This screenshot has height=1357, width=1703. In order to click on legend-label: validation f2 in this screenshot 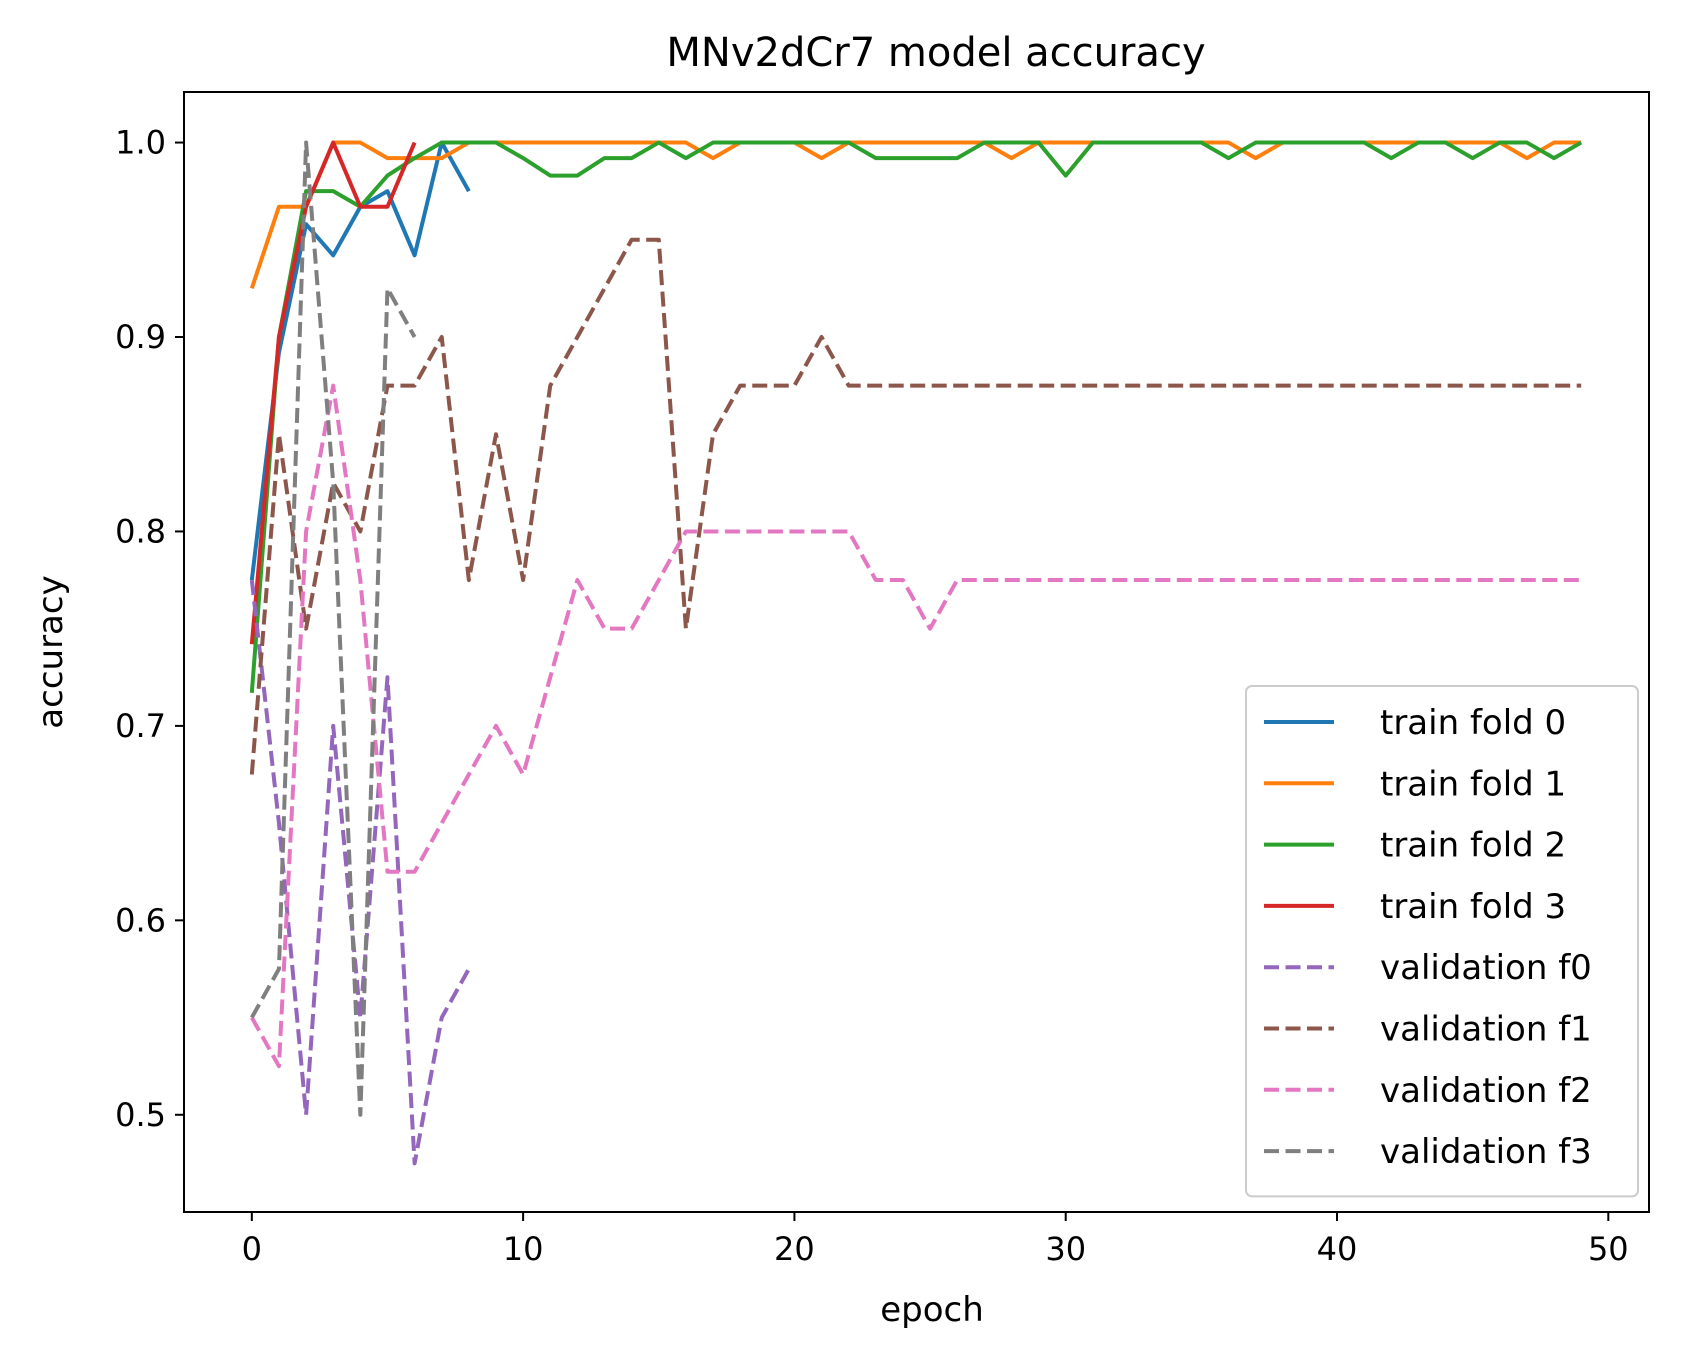, I will do `click(1486, 1091)`.